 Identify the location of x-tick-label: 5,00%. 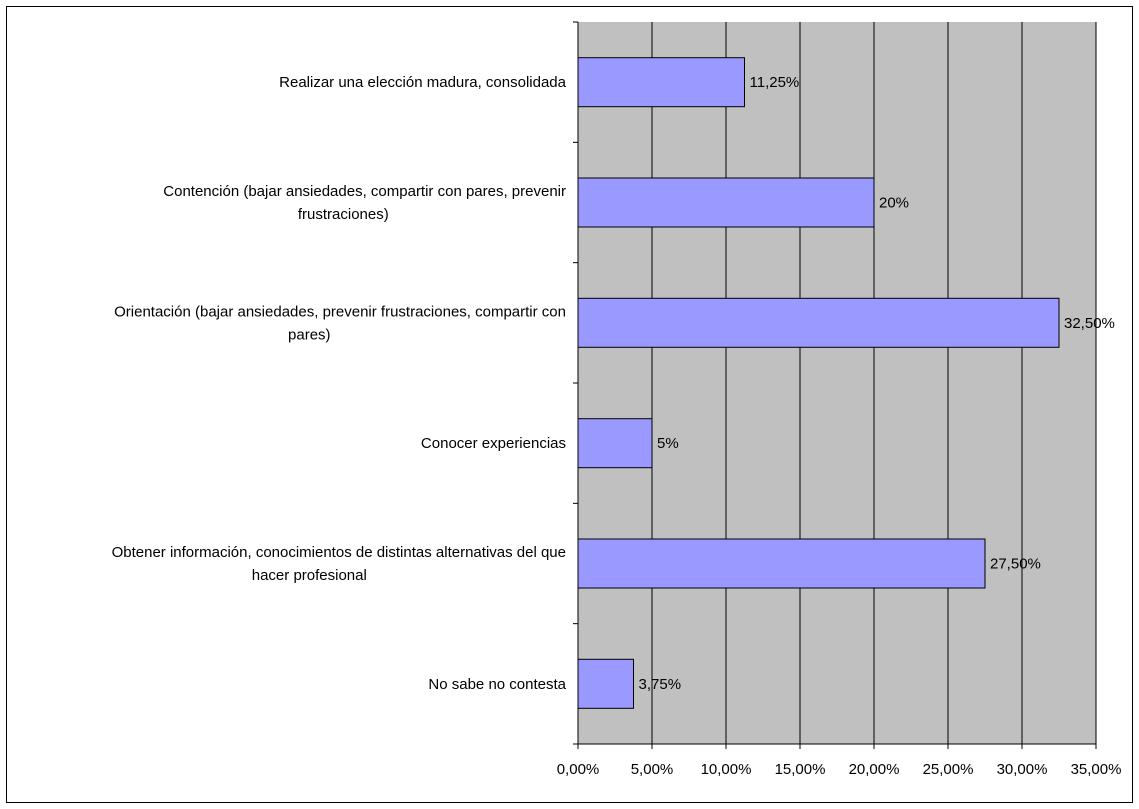
(652, 769).